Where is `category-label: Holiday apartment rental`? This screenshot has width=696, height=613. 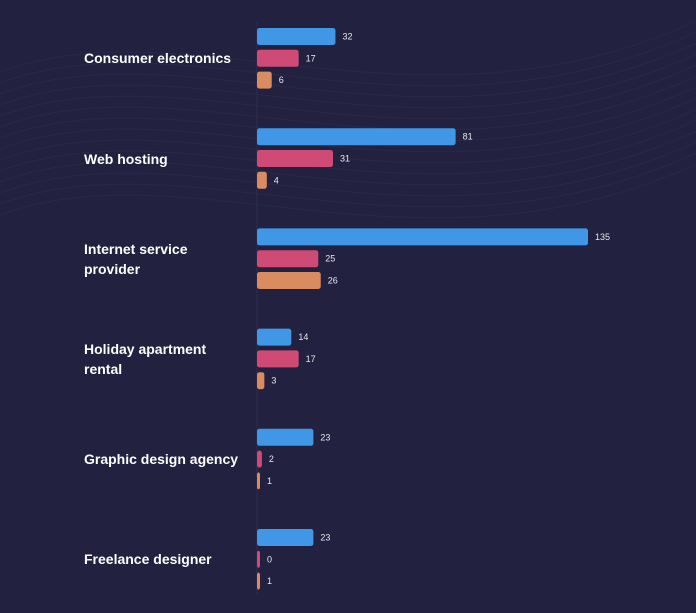 category-label: Holiday apartment rental is located at coordinates (145, 358).